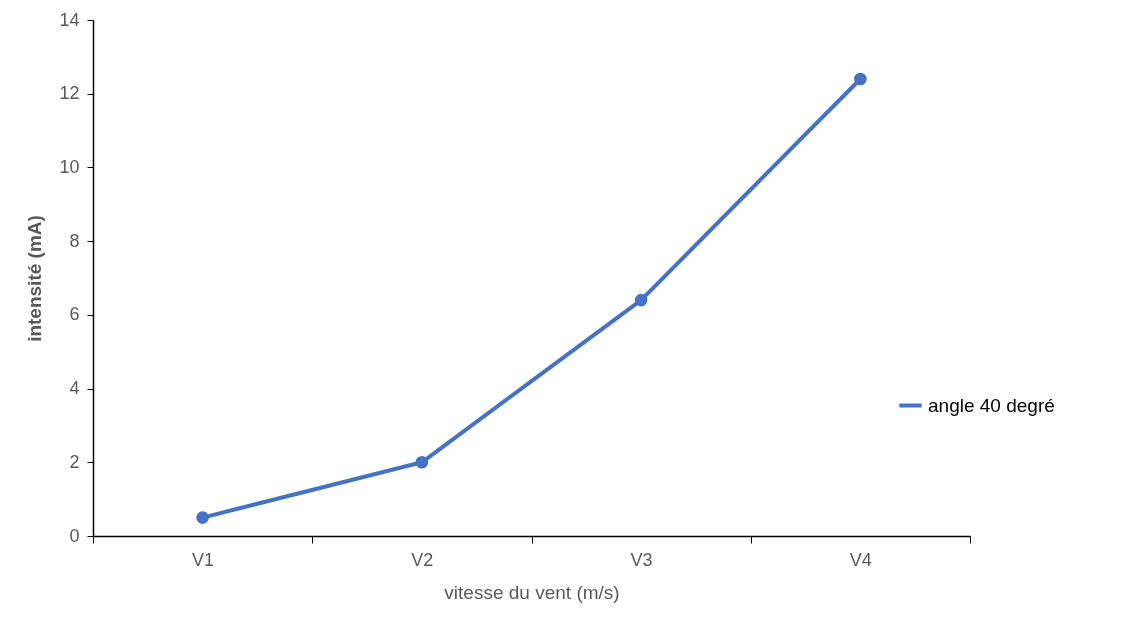 The width and height of the screenshot is (1121, 618). I want to click on x-axis-title: vitesse du vent (m/s), so click(532, 592).